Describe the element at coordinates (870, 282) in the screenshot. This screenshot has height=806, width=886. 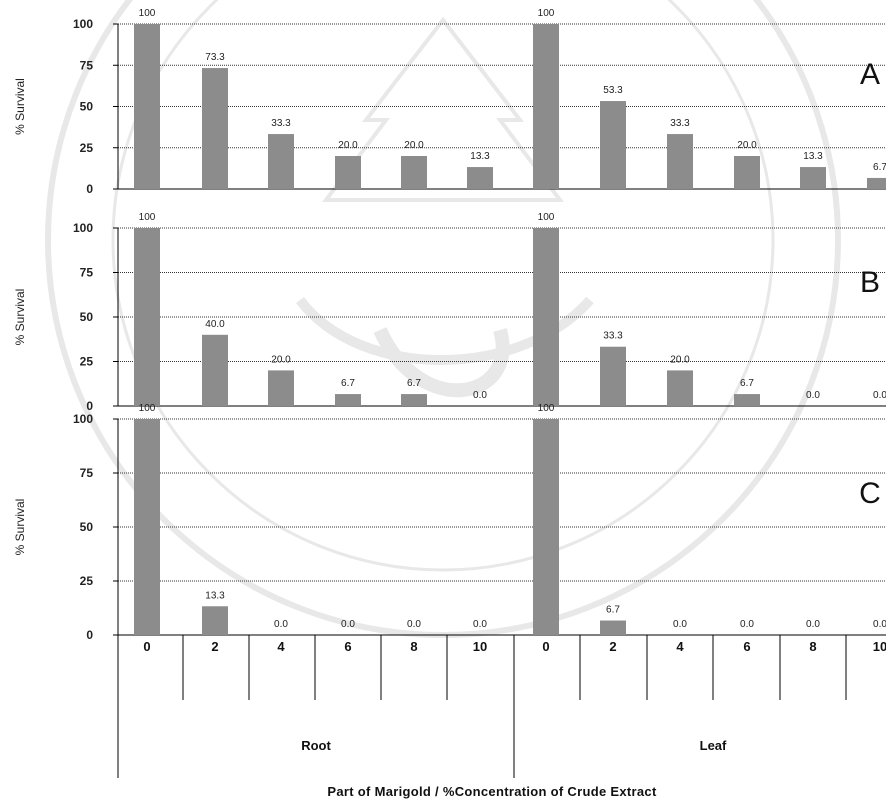
I see `panel-label: B` at that location.